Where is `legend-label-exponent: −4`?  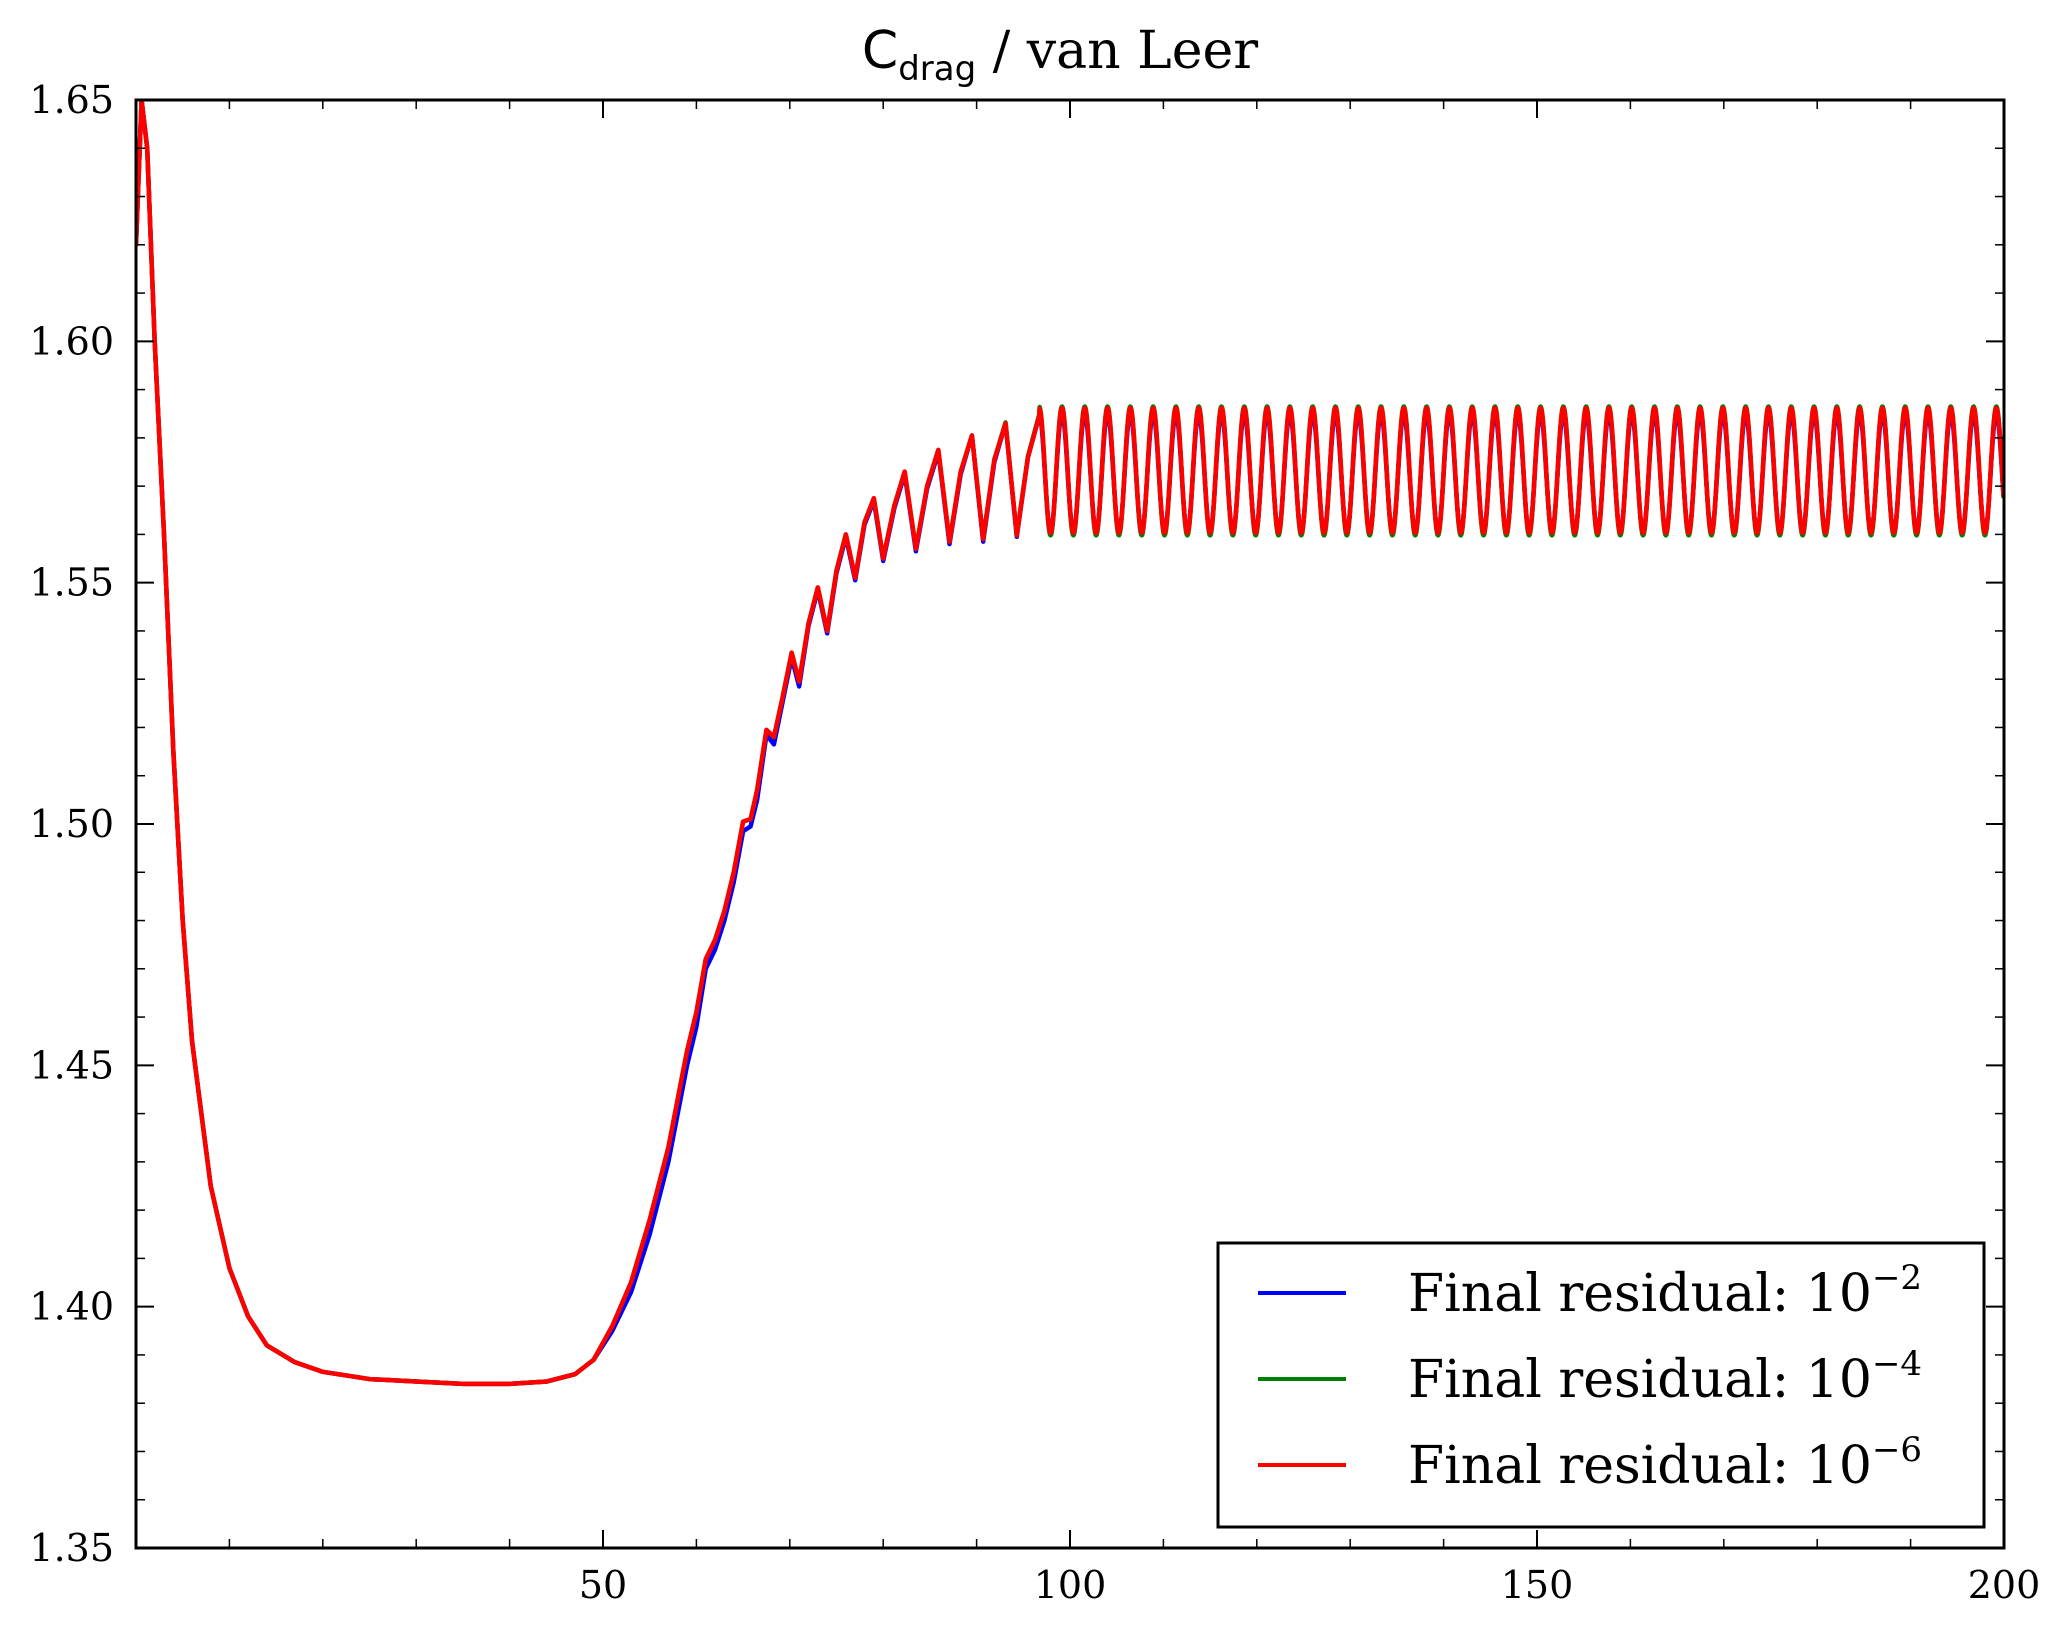 legend-label-exponent: −4 is located at coordinates (1897, 1364).